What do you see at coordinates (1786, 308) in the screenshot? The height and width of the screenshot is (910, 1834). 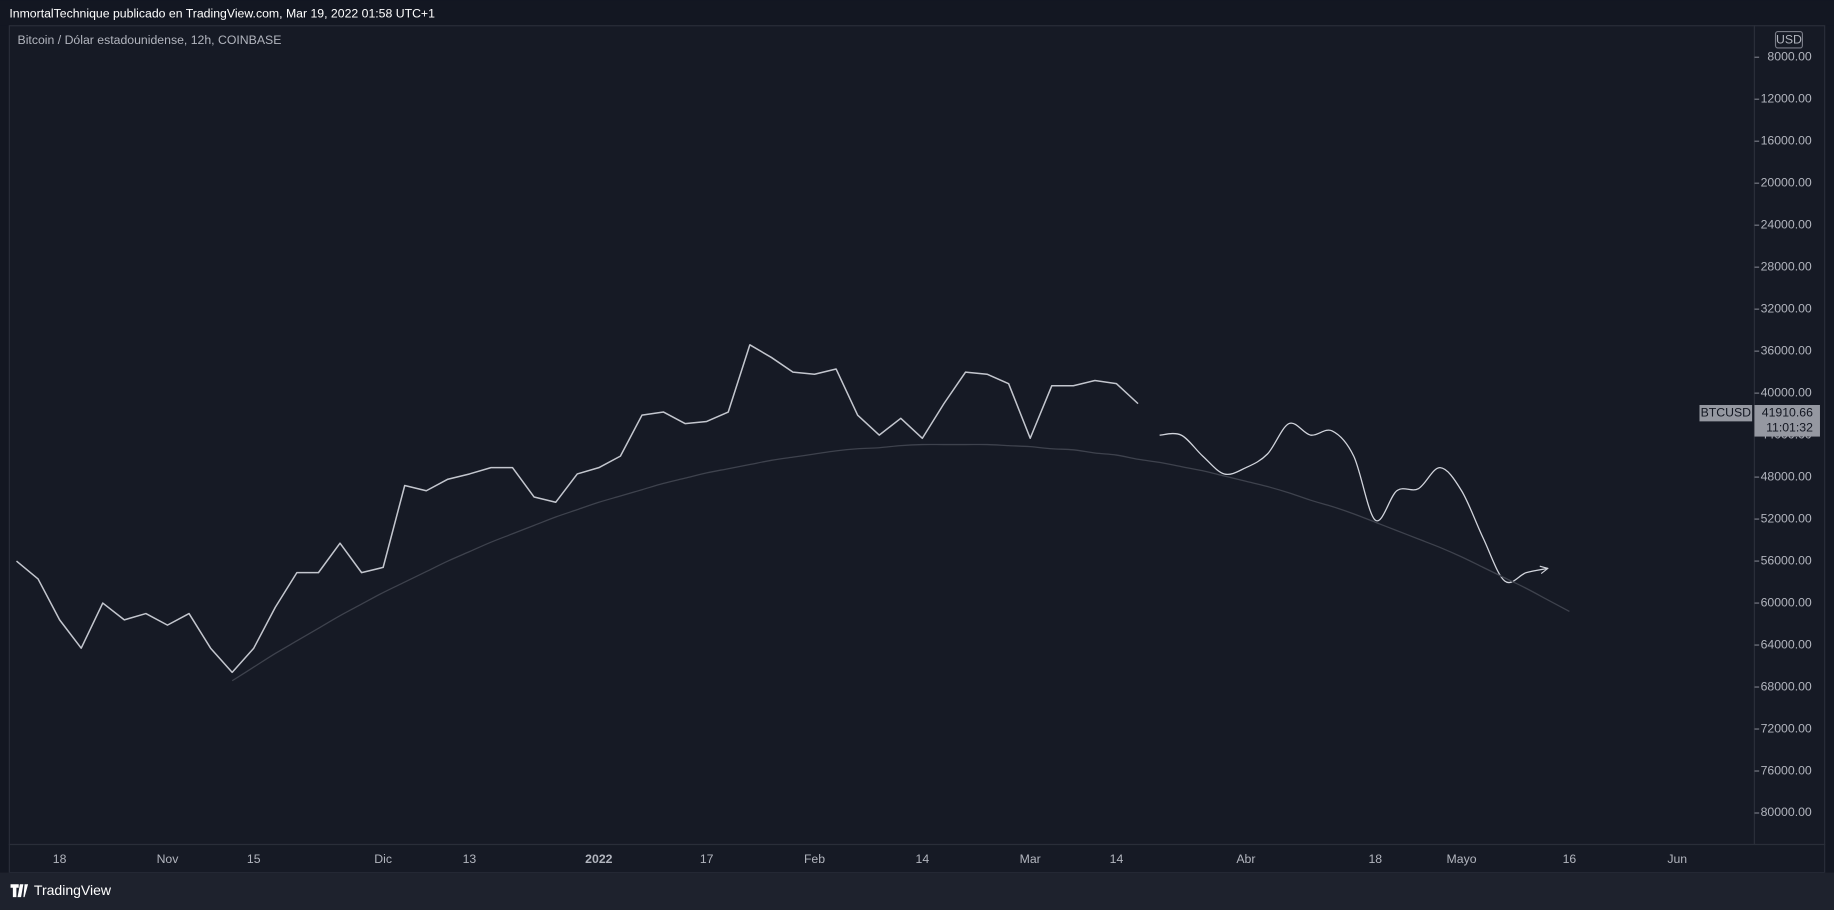 I see `y-tick-label: 32000.00` at bounding box center [1786, 308].